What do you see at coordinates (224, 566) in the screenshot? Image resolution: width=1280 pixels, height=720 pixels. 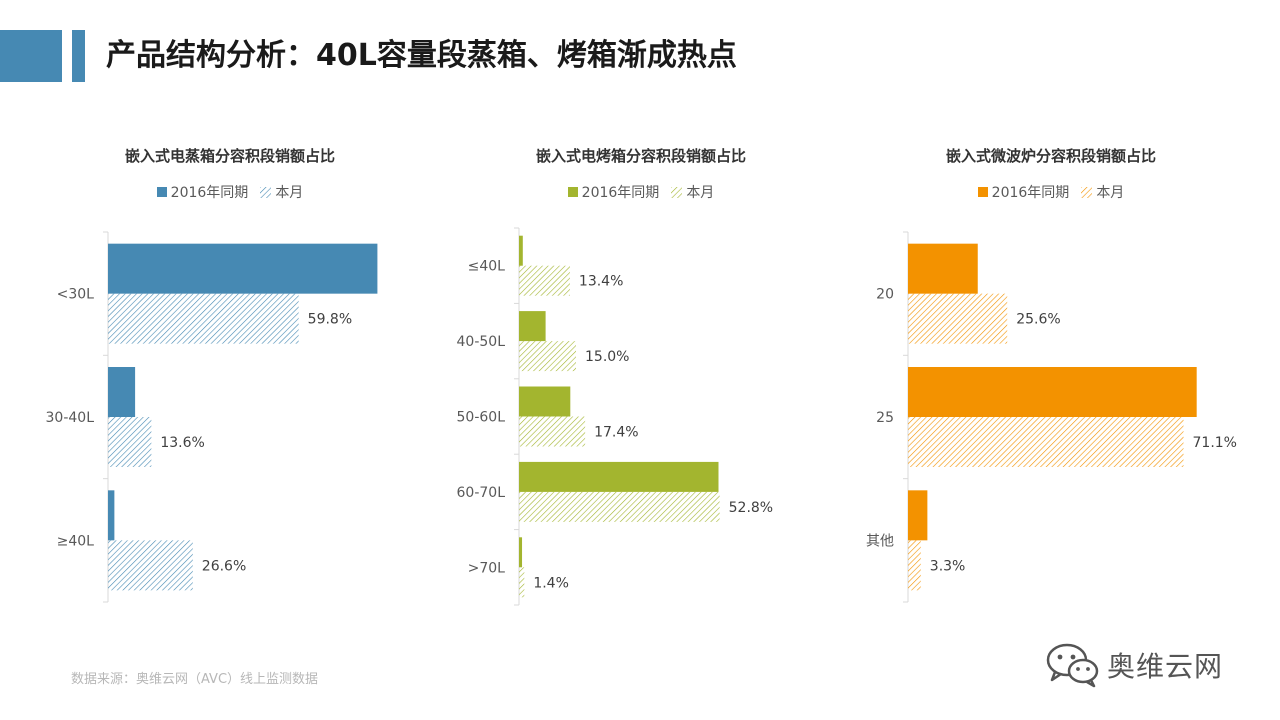 I see `data-label: 26.6%` at bounding box center [224, 566].